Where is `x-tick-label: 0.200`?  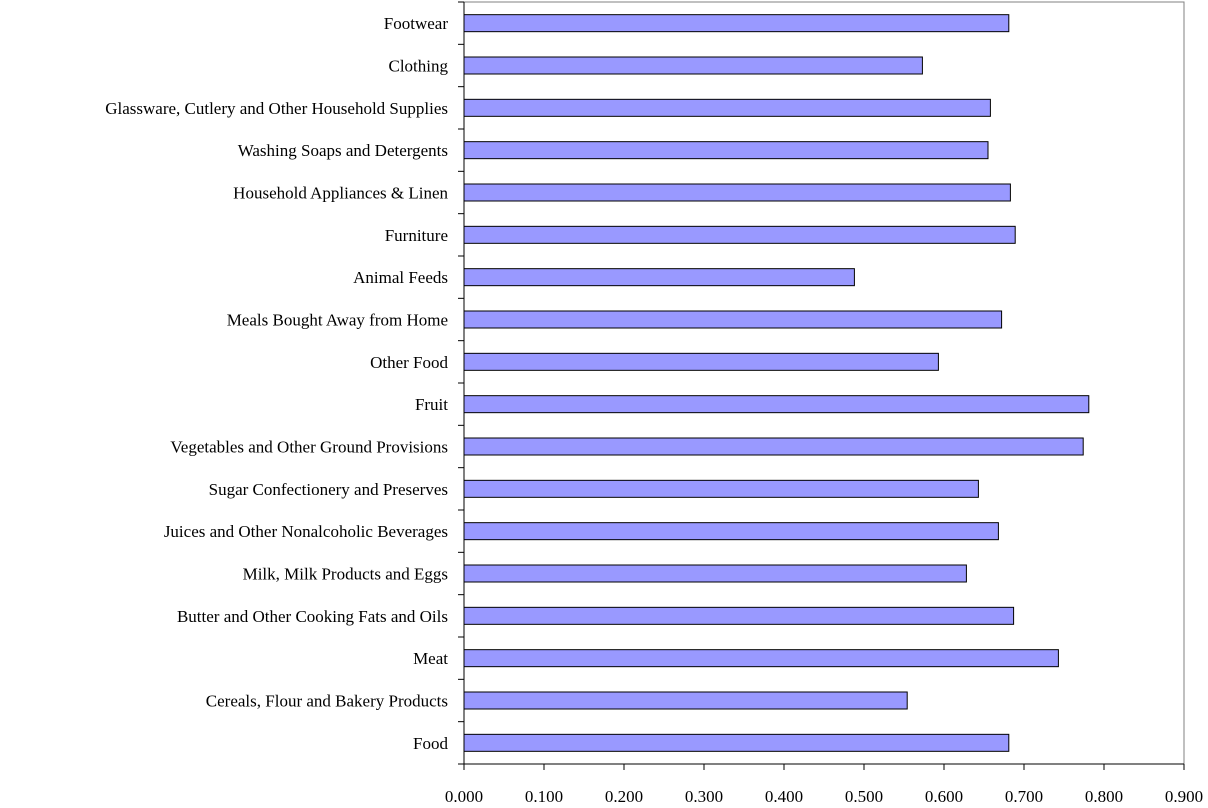 x-tick-label: 0.200 is located at coordinates (624, 796).